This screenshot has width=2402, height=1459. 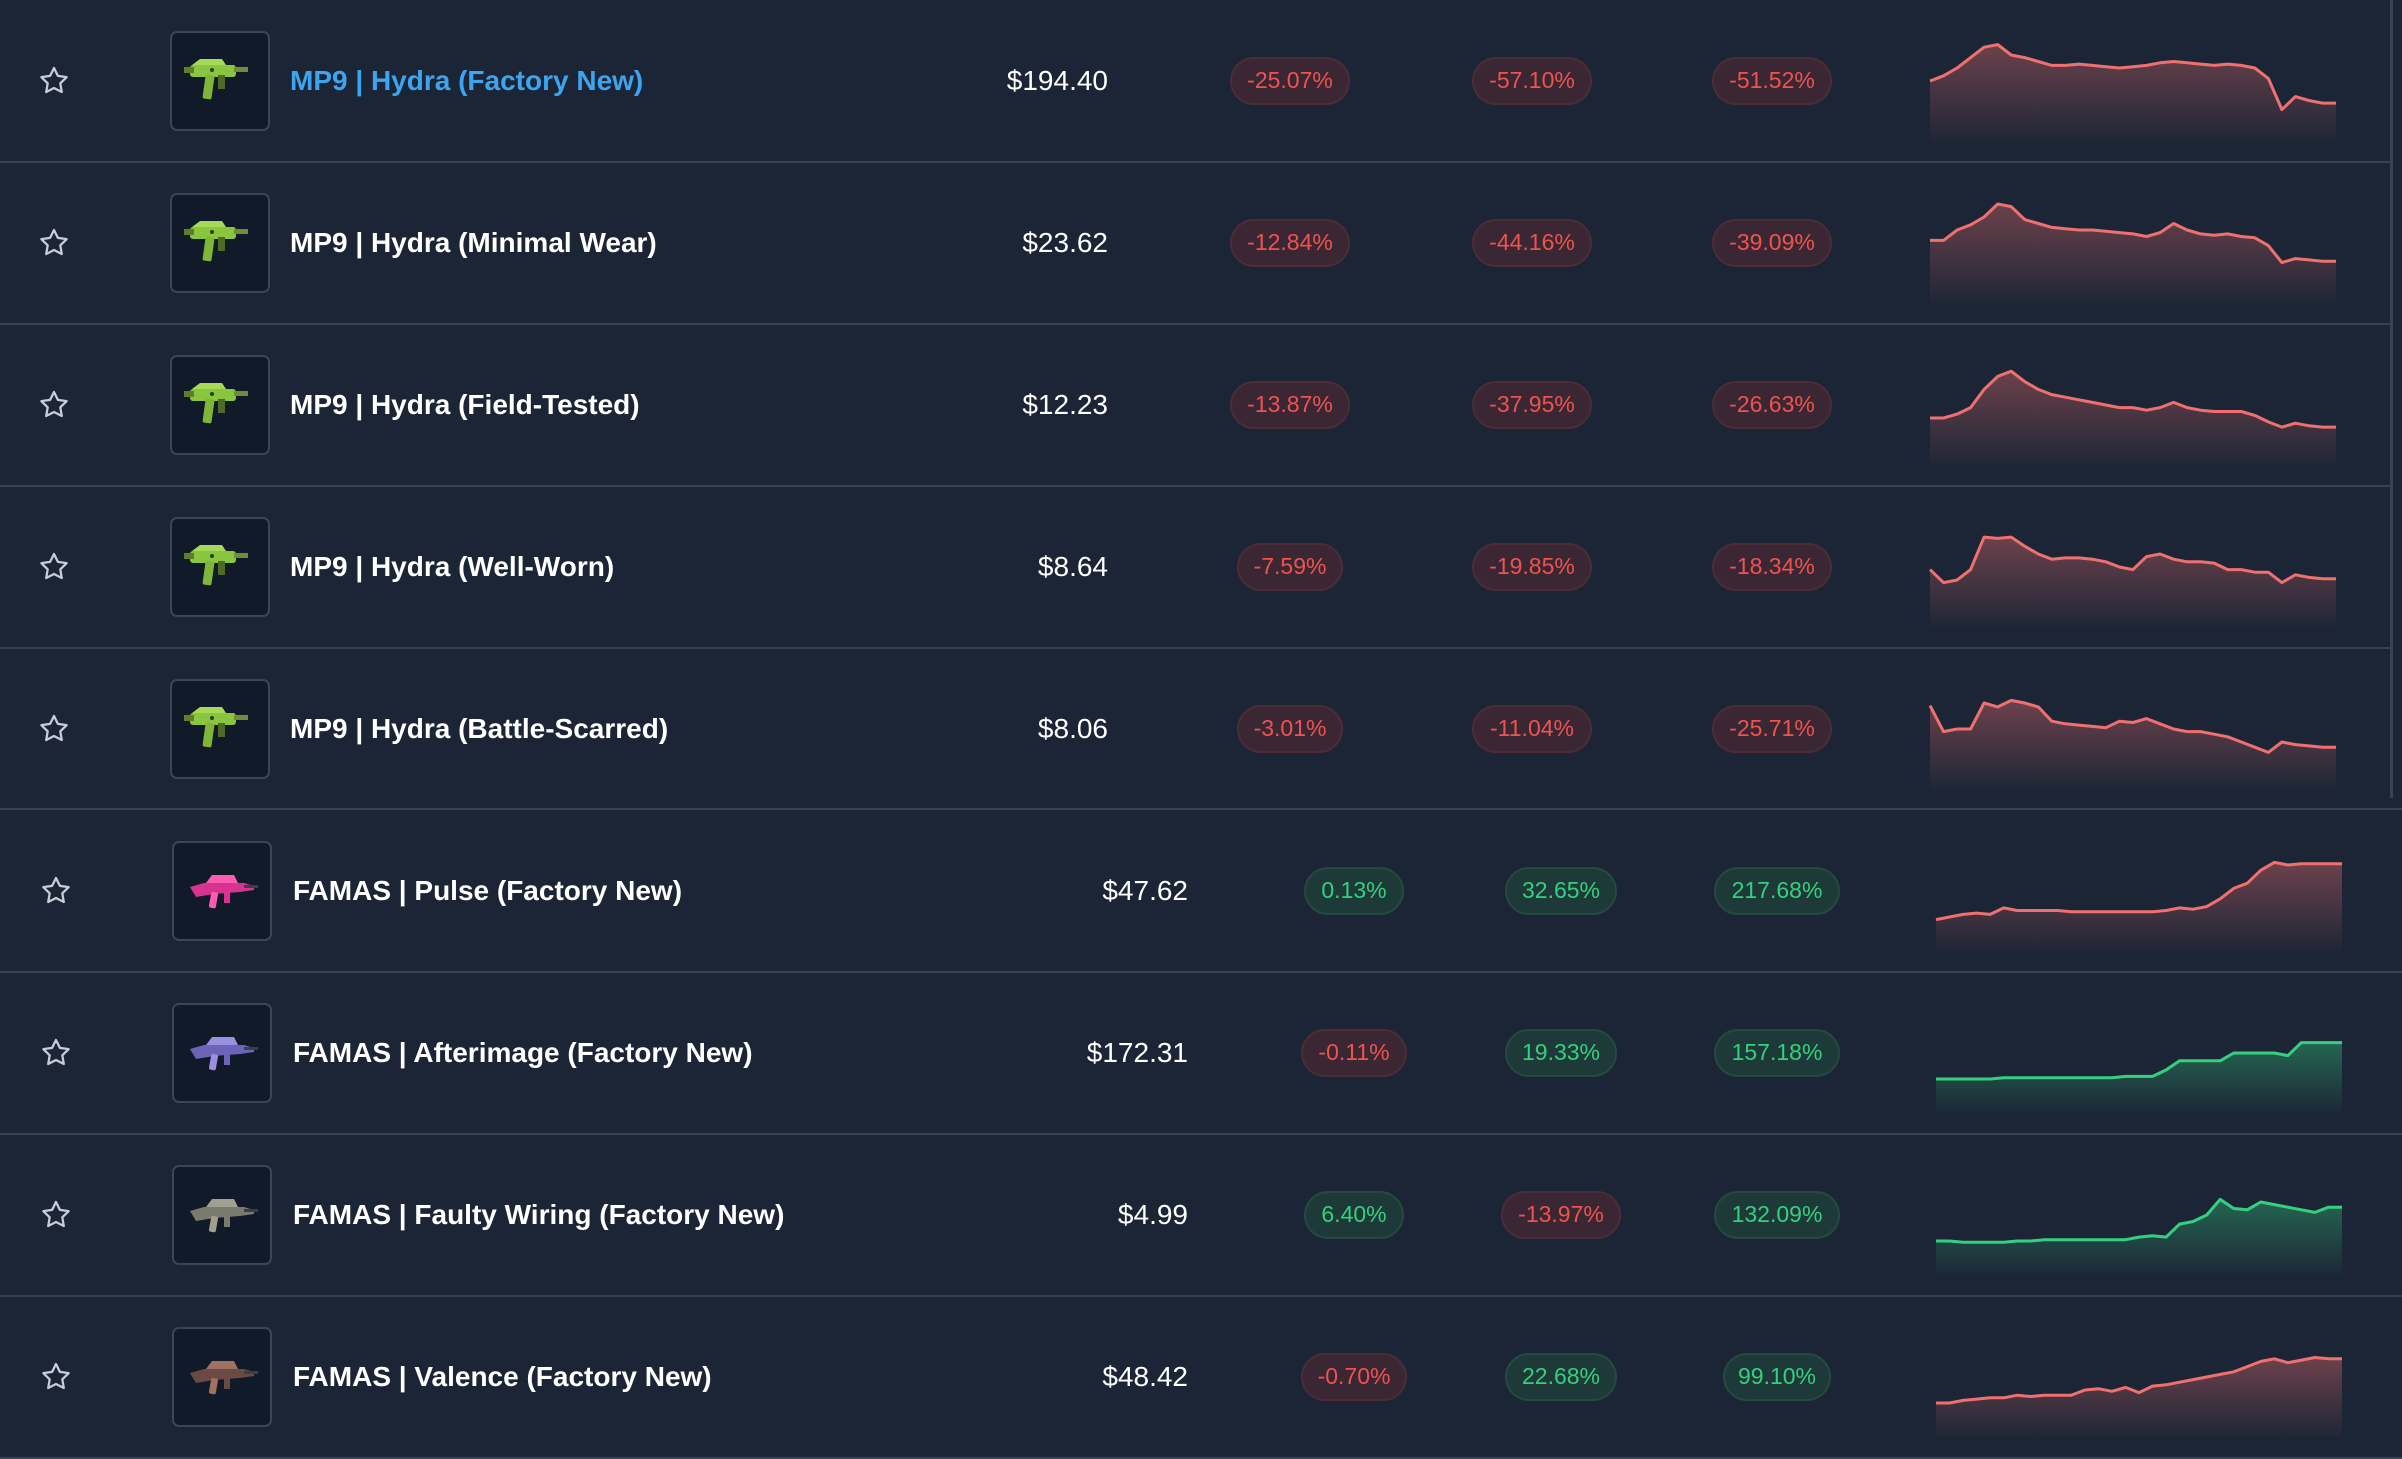 What do you see at coordinates (1072, 728) in the screenshot?
I see `item-price: $8.06` at bounding box center [1072, 728].